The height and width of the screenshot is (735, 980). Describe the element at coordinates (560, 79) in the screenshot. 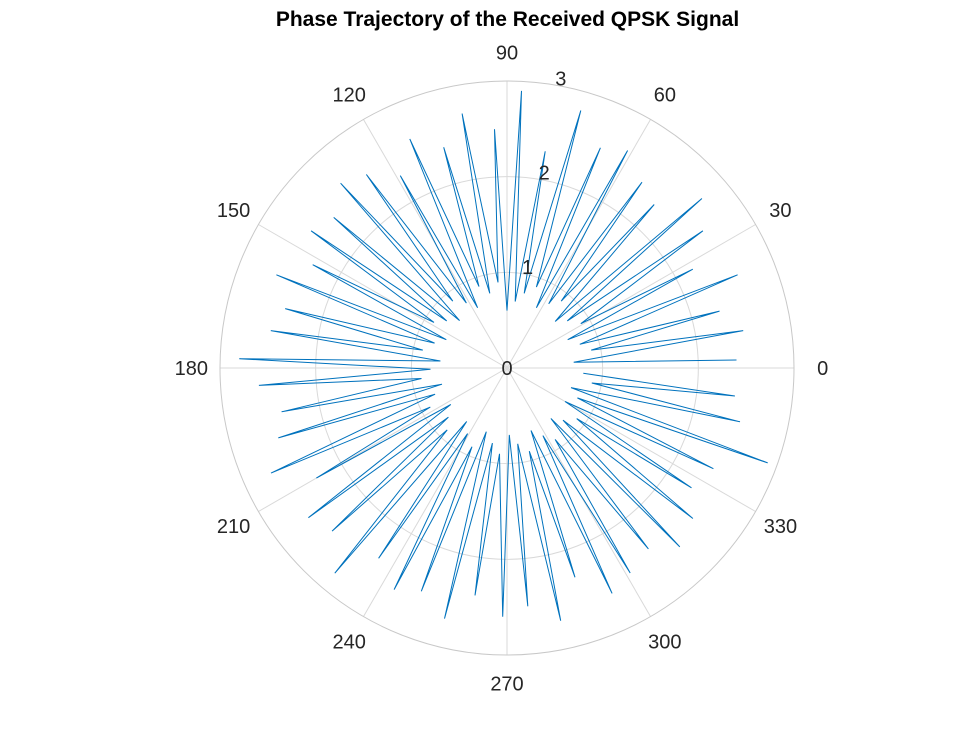

I see `radius-tick-3: 3` at that location.